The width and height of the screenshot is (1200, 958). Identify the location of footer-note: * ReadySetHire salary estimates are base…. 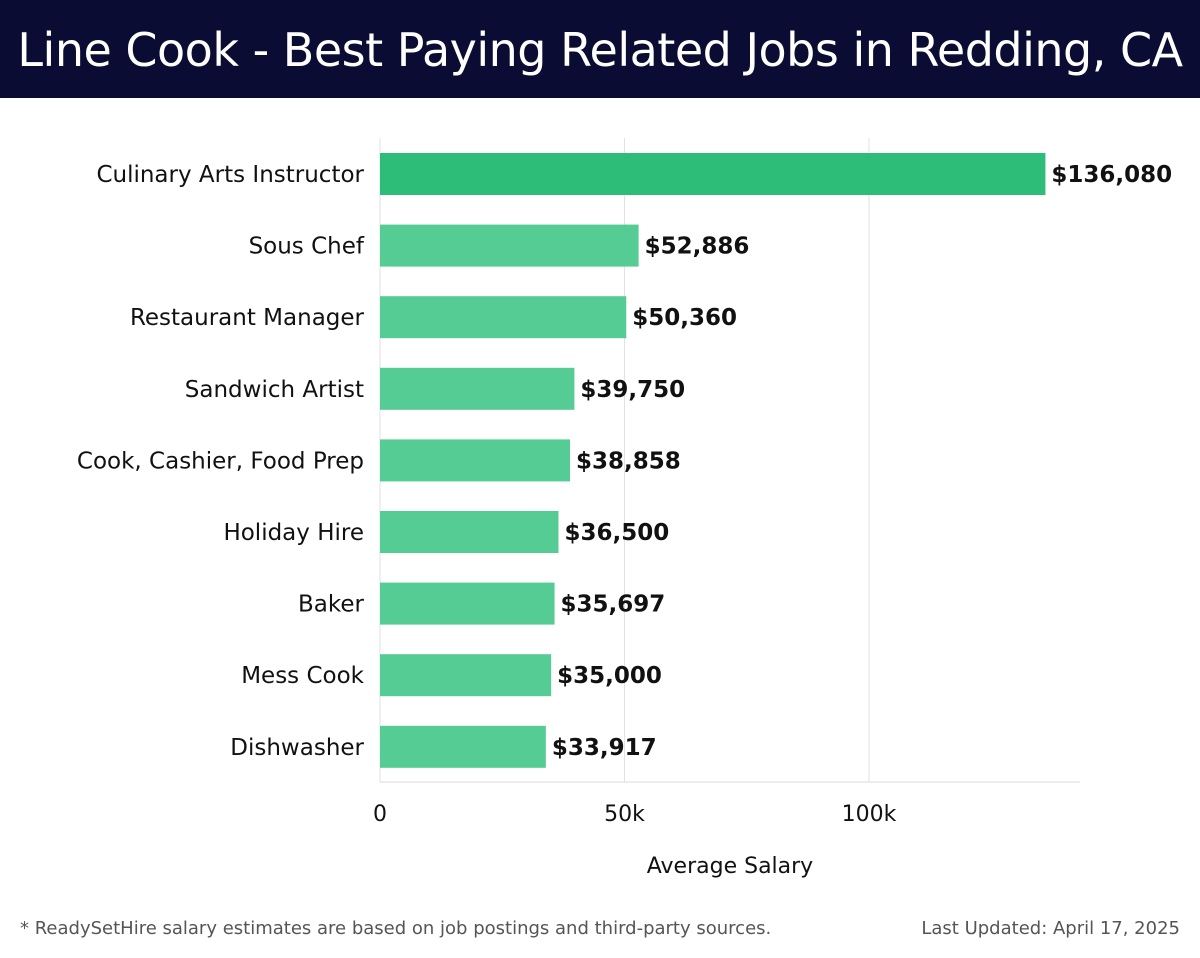
(396, 928).